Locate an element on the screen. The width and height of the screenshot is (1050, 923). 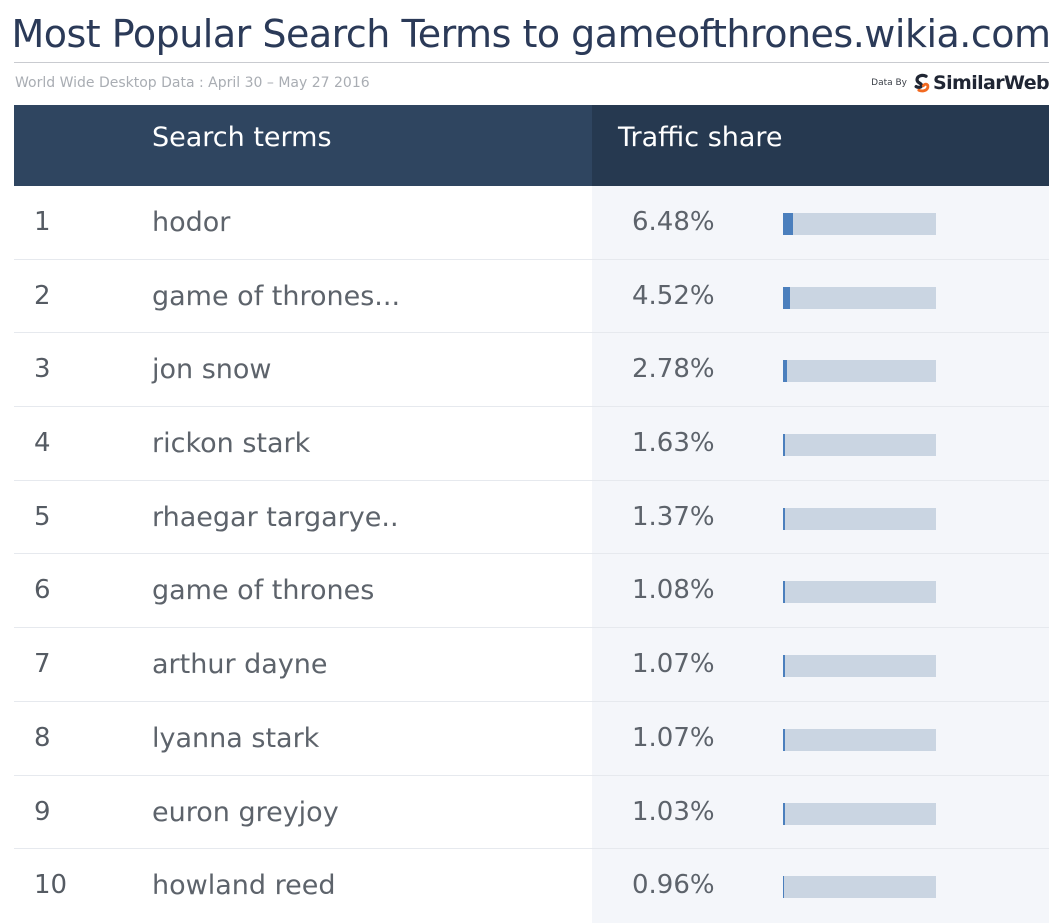
rank-label: 7 is located at coordinates (42, 664).